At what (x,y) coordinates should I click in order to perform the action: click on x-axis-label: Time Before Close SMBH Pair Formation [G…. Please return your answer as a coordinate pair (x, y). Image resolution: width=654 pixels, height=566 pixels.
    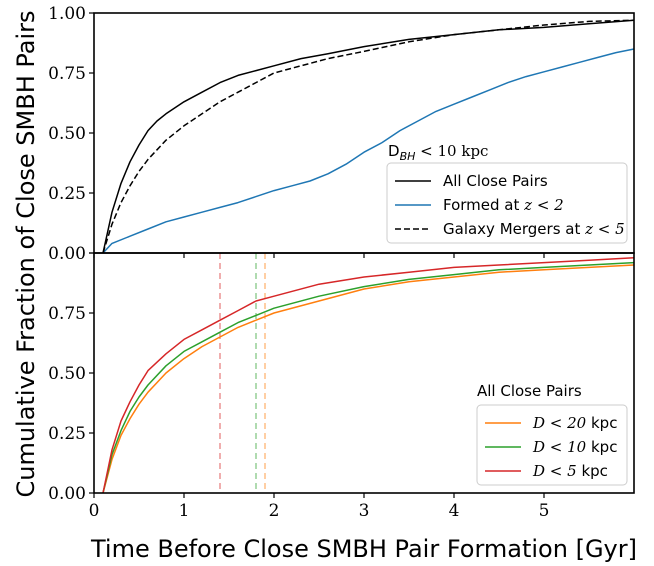
    Looking at the image, I should click on (363, 549).